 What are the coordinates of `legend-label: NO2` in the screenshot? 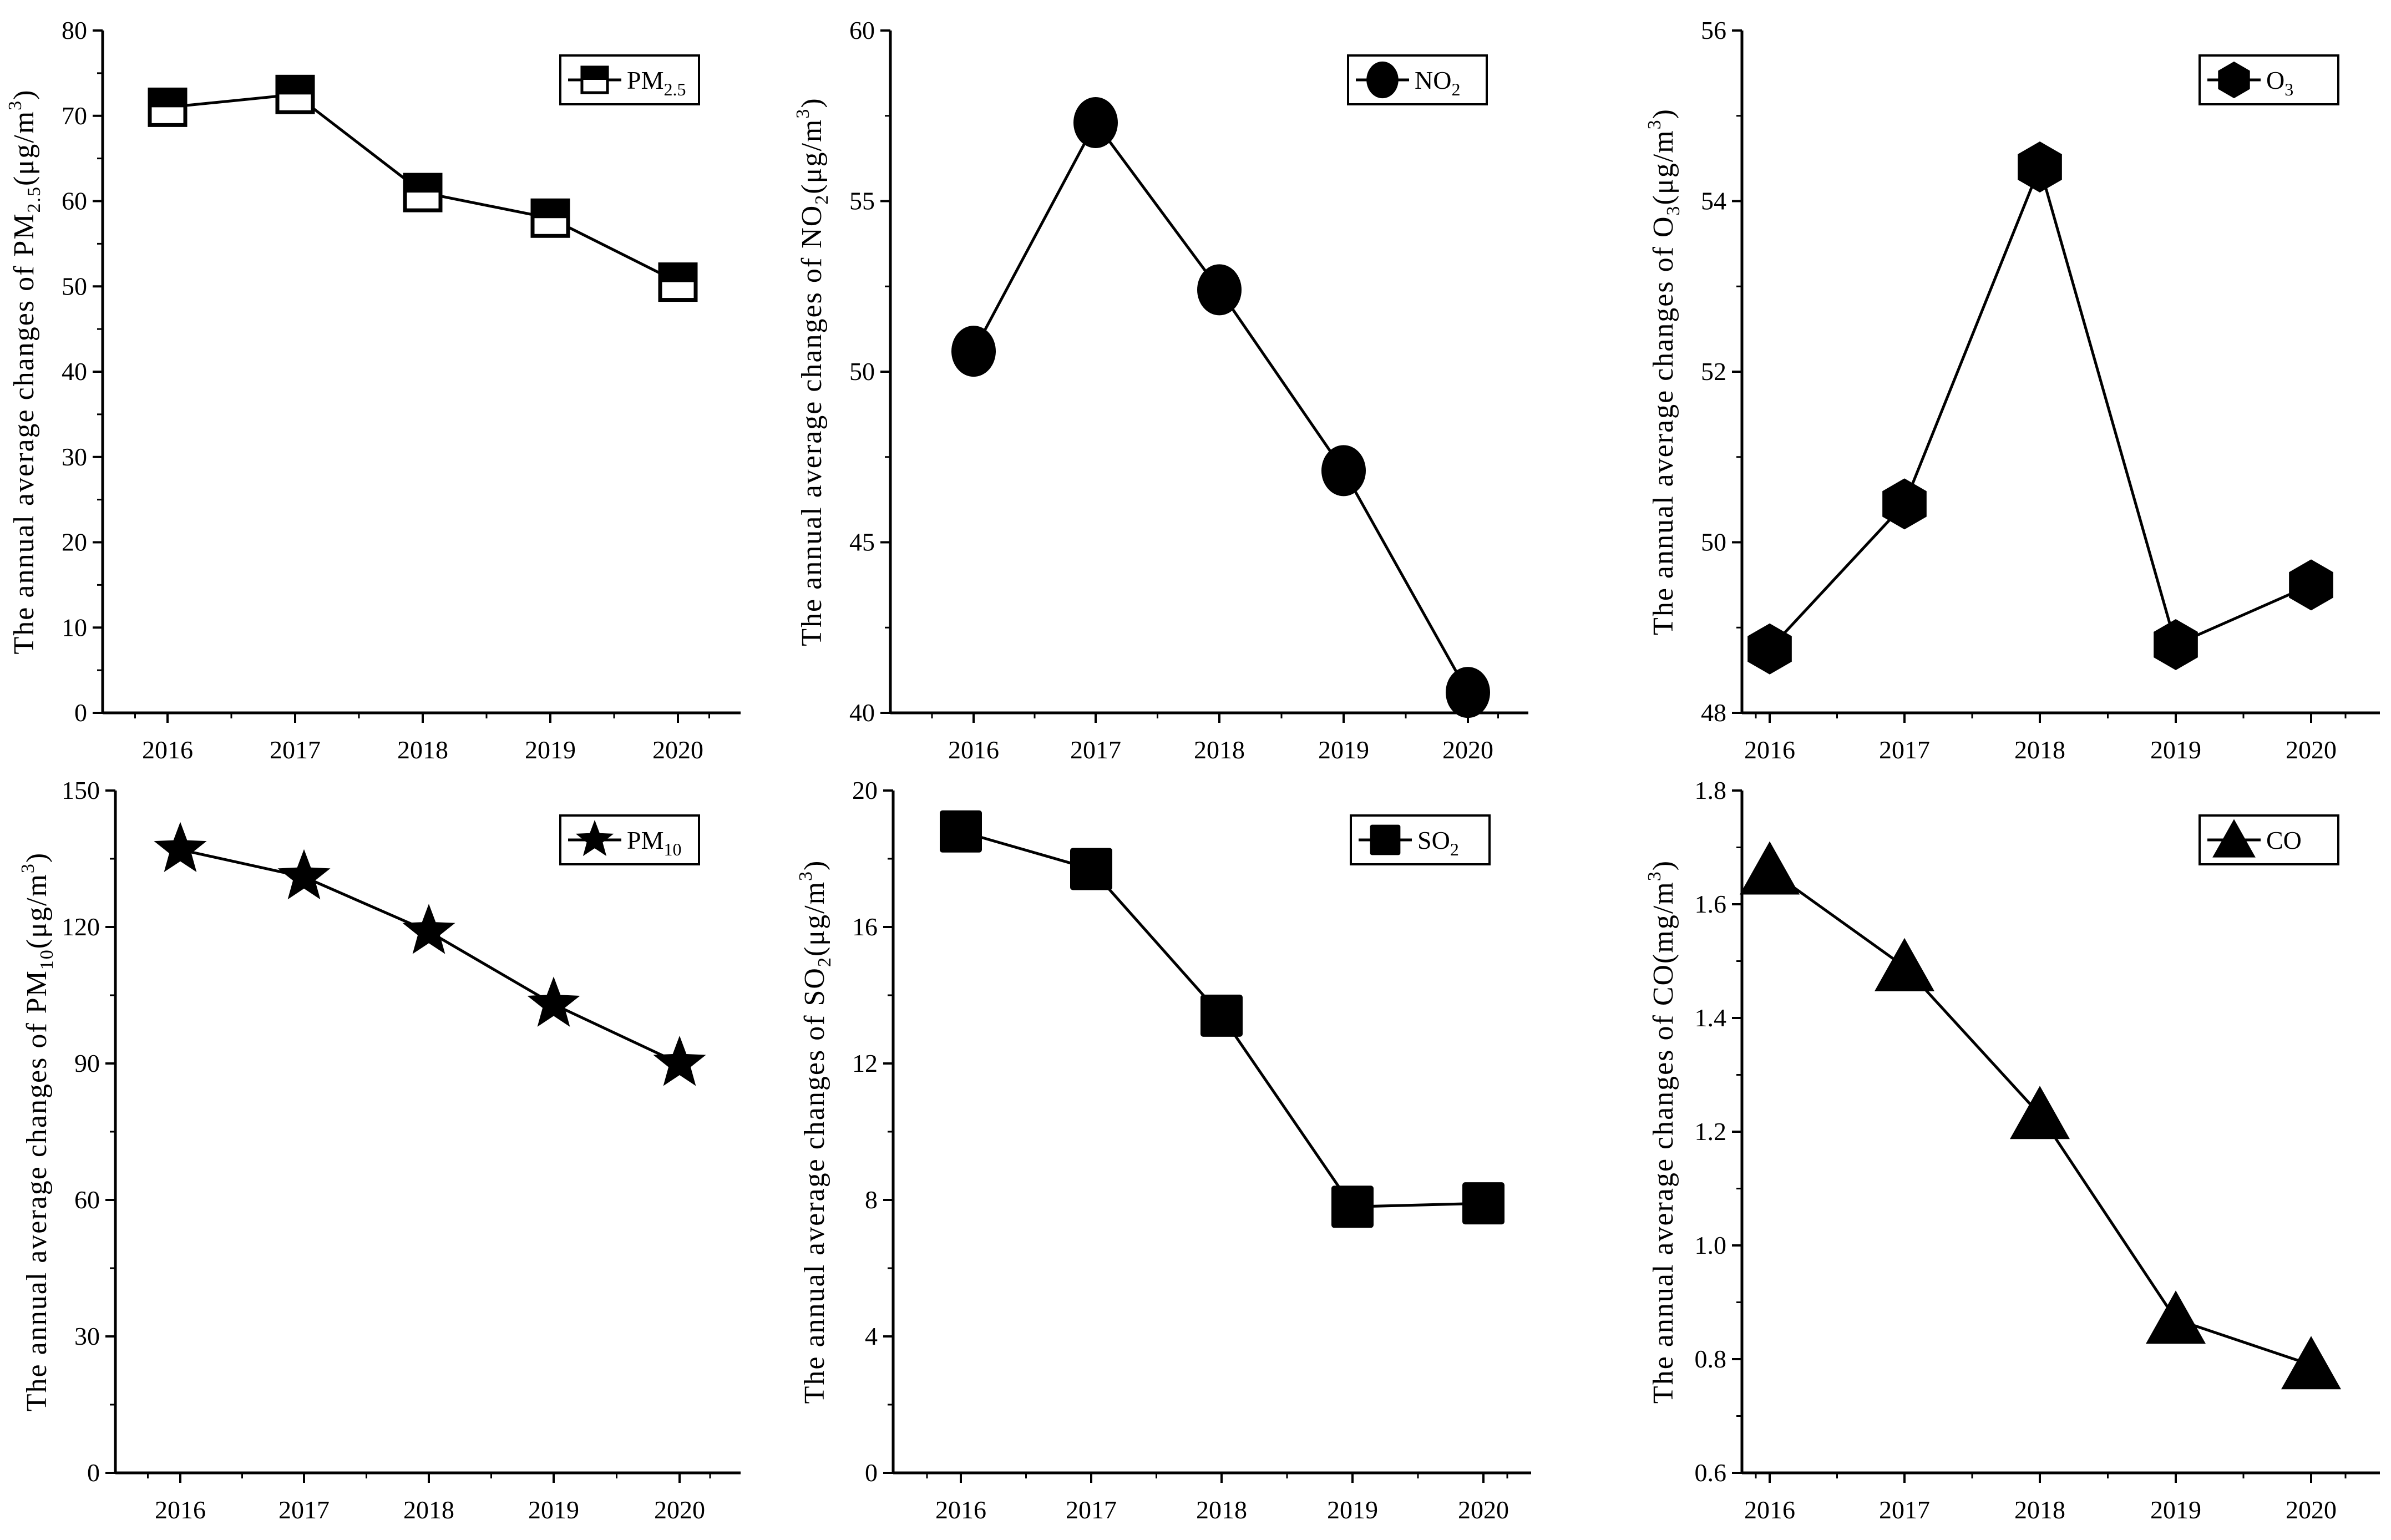 It's located at (1438, 82).